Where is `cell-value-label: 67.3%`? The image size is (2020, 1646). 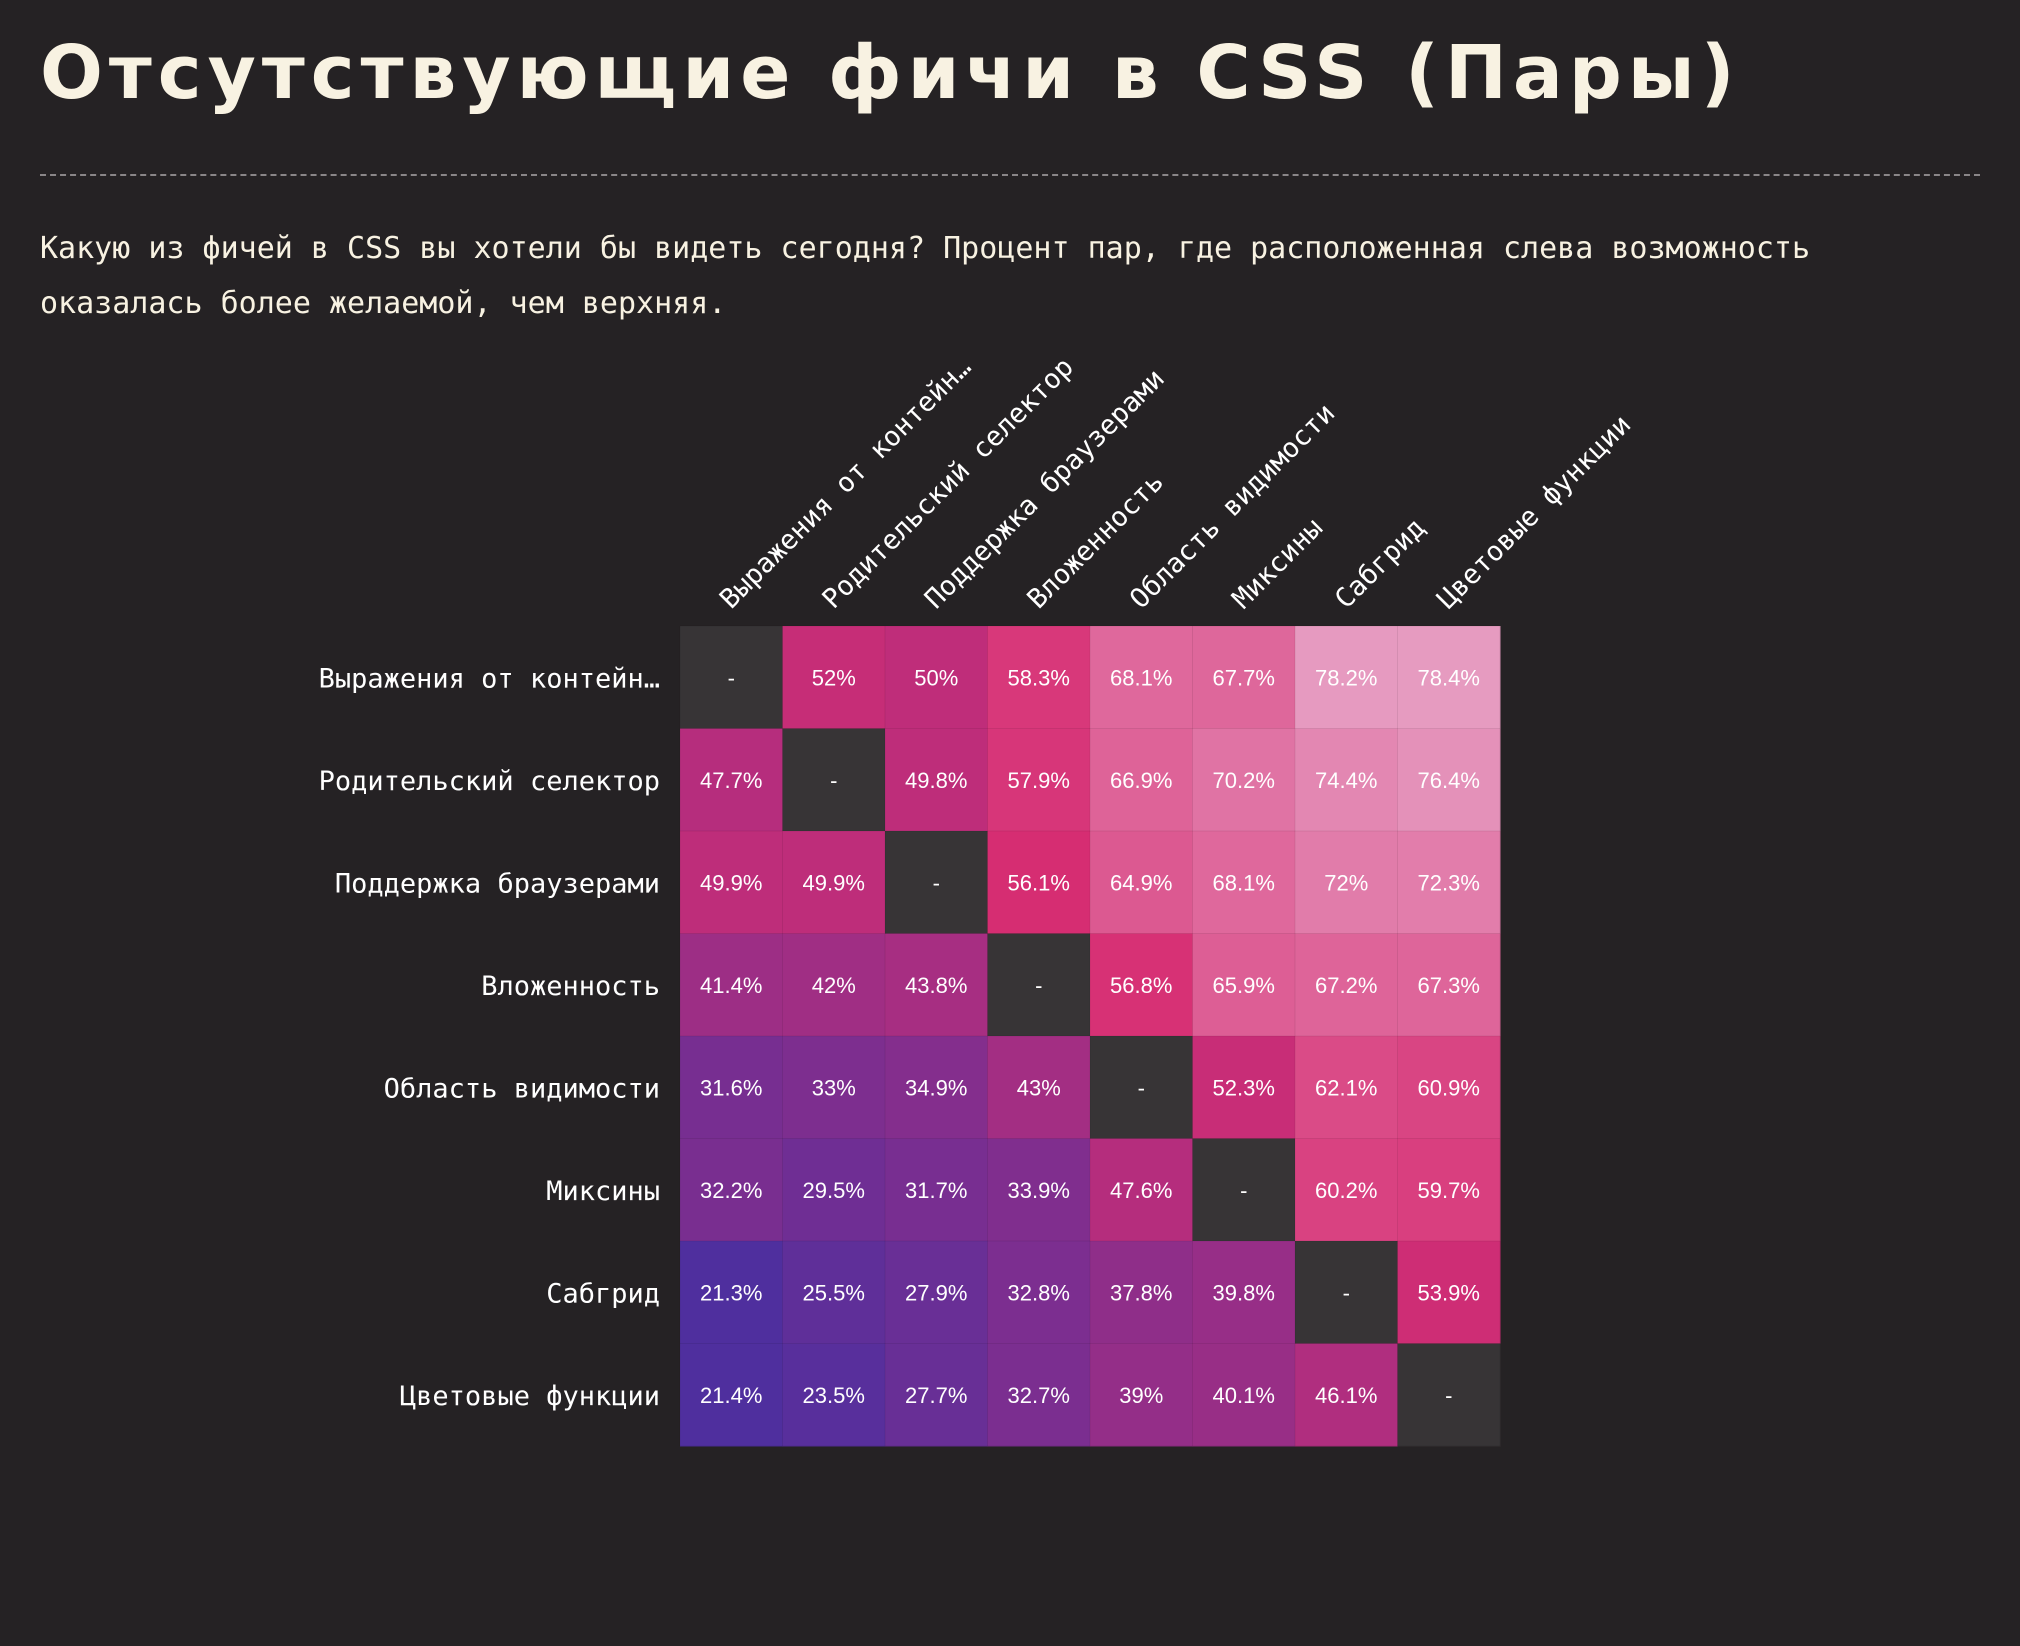
cell-value-label: 67.3% is located at coordinates (1449, 985).